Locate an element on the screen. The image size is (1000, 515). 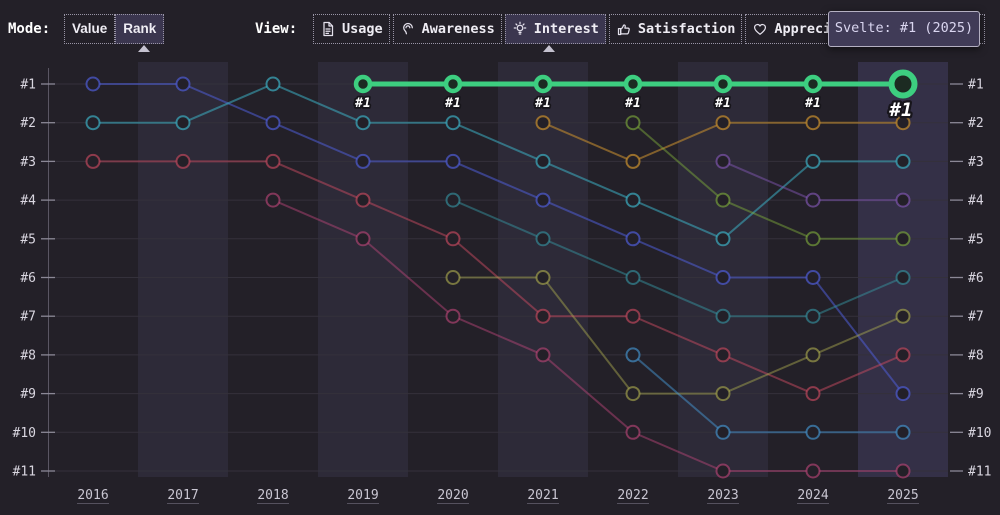
year-label: 2018 is located at coordinates (272, 495).